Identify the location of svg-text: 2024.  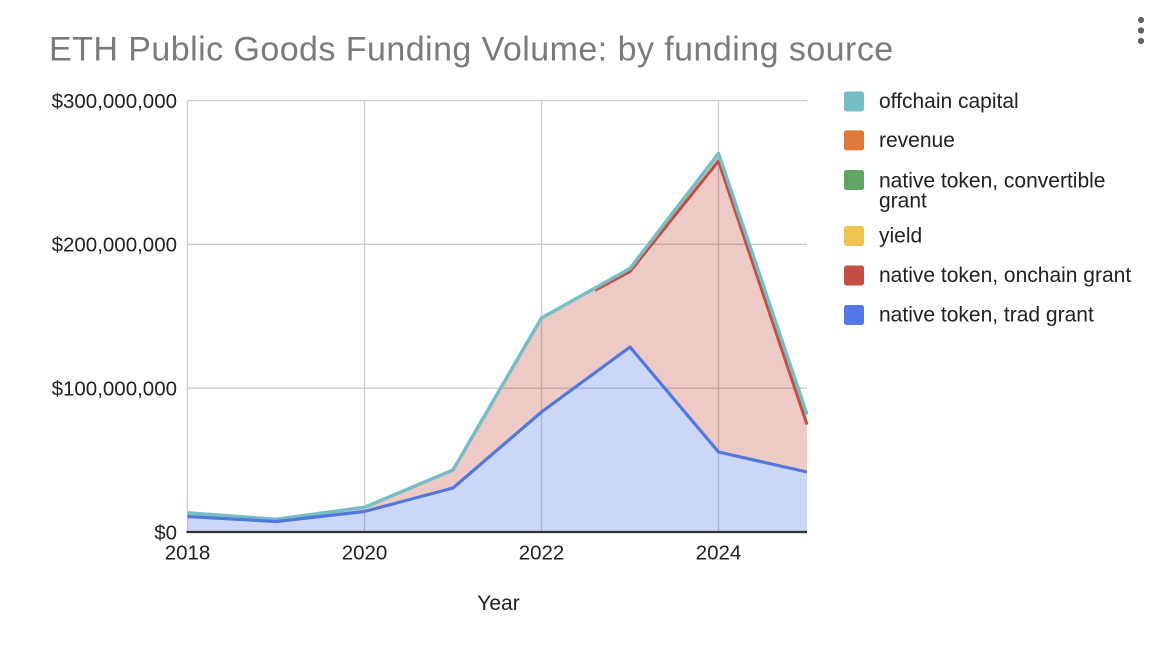
(719, 552).